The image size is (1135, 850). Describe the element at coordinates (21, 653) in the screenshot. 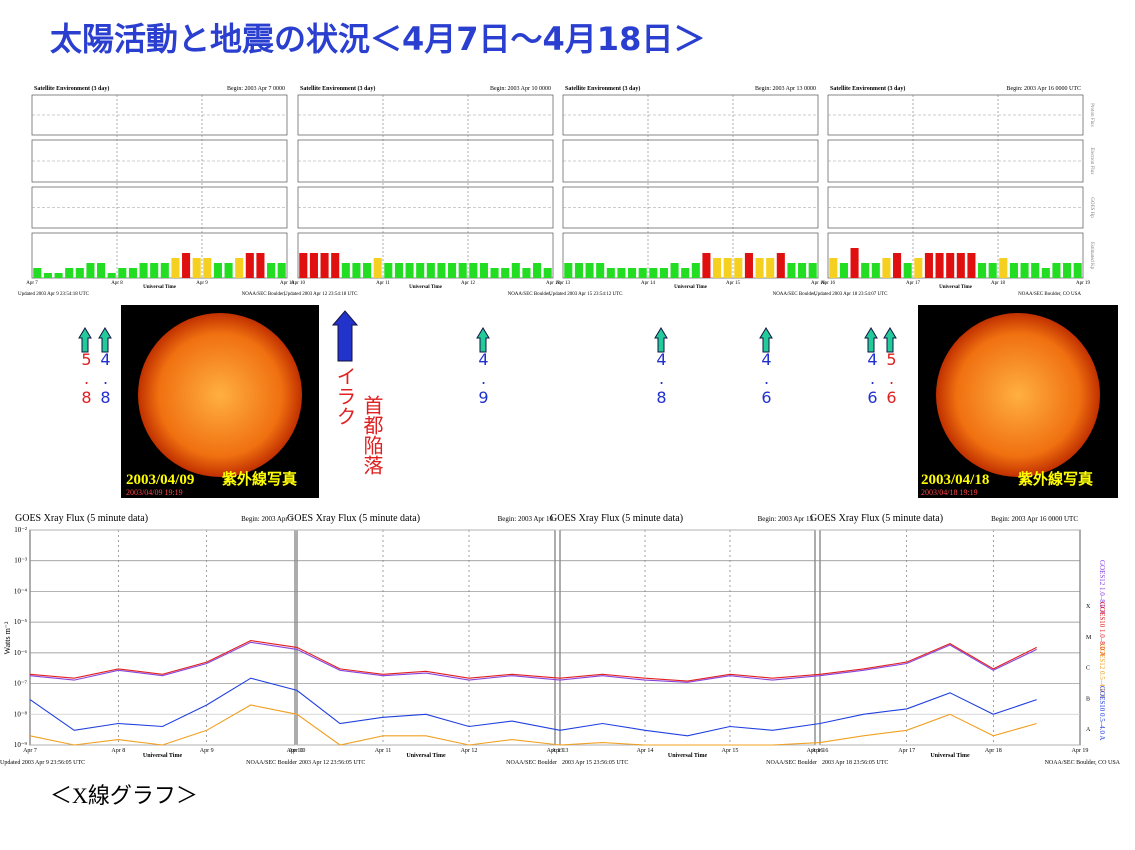

I see `y-tick-label: 10⁻⁶` at that location.